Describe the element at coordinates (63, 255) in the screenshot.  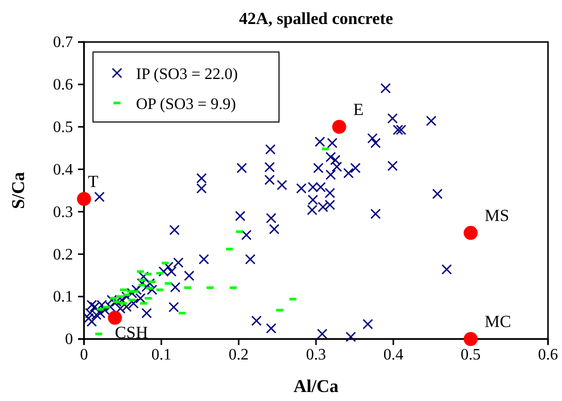
I see `y-tick-label: 0.2` at that location.